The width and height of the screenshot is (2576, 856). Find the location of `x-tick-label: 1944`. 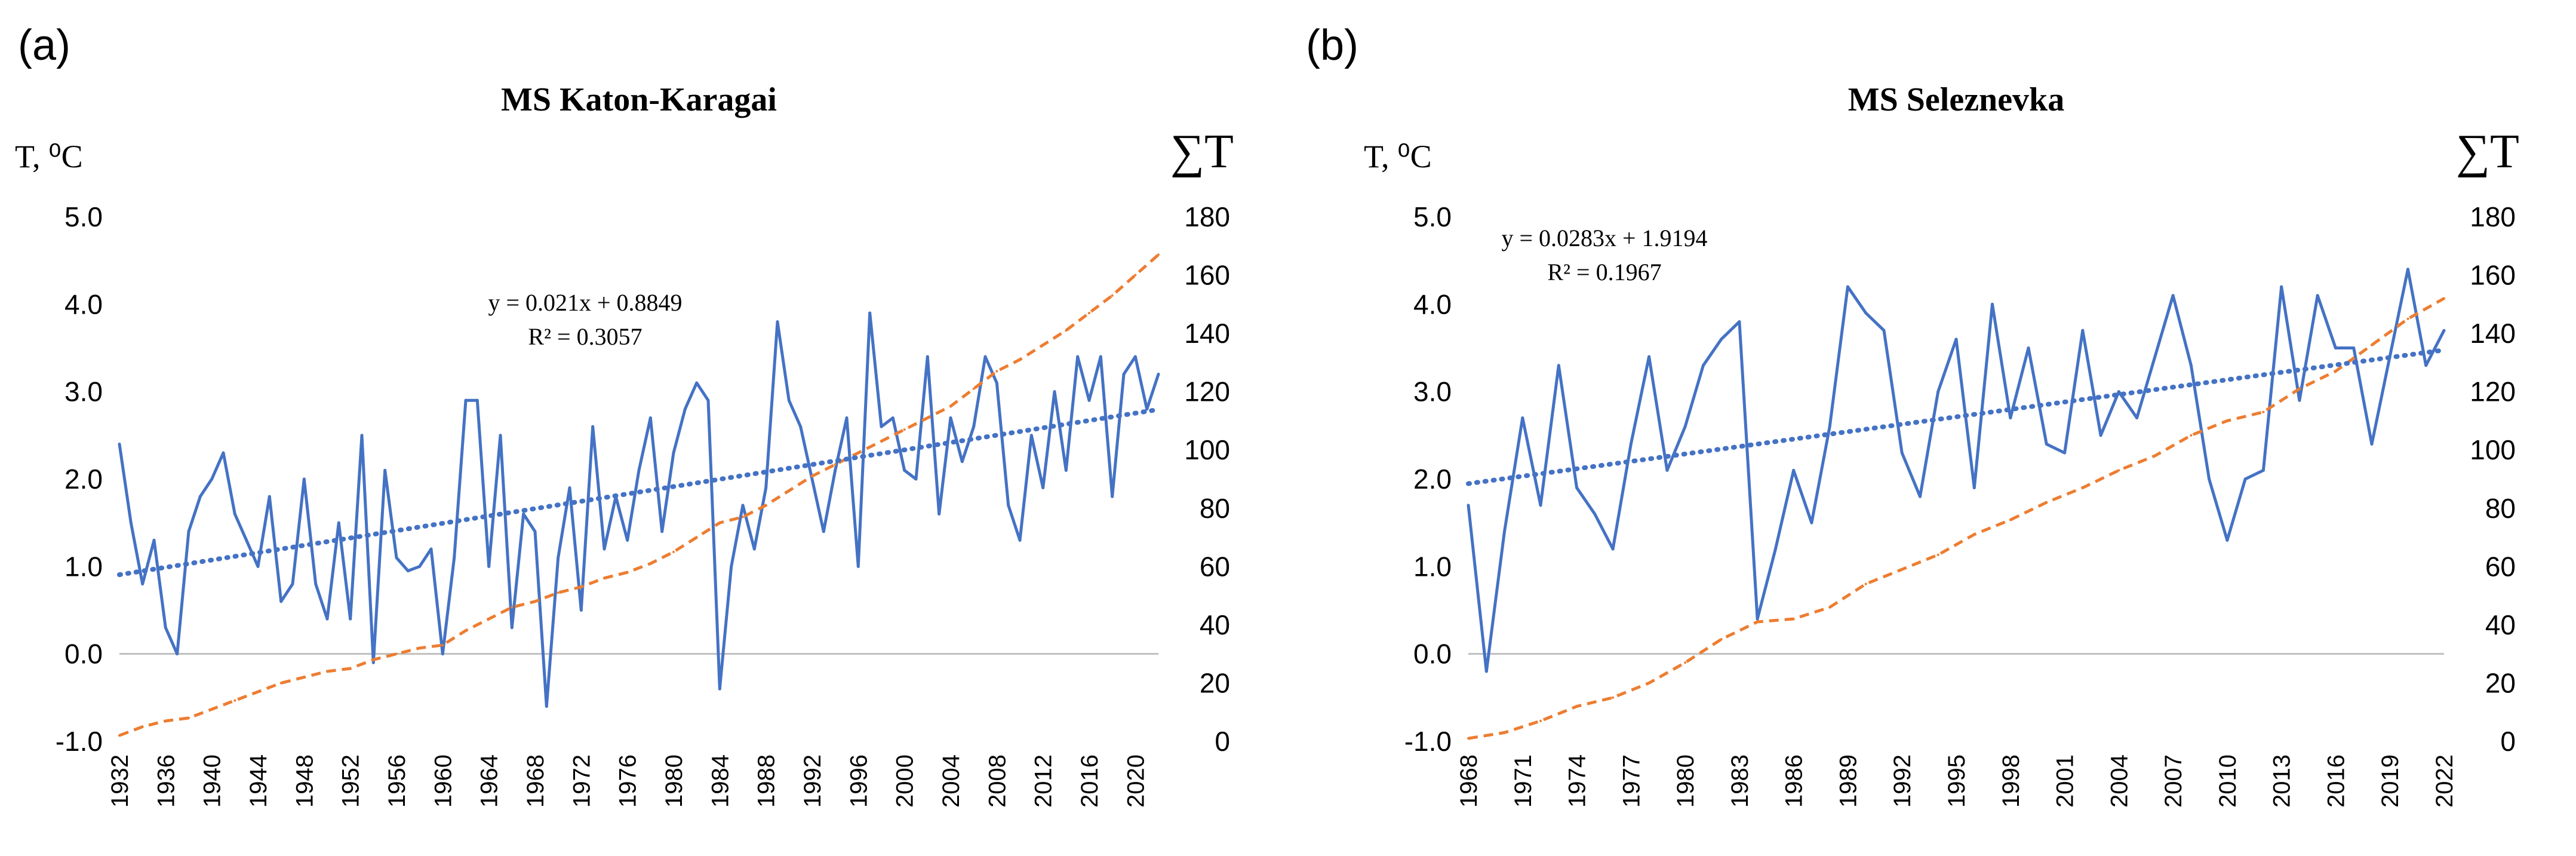

x-tick-label: 1944 is located at coordinates (258, 781).